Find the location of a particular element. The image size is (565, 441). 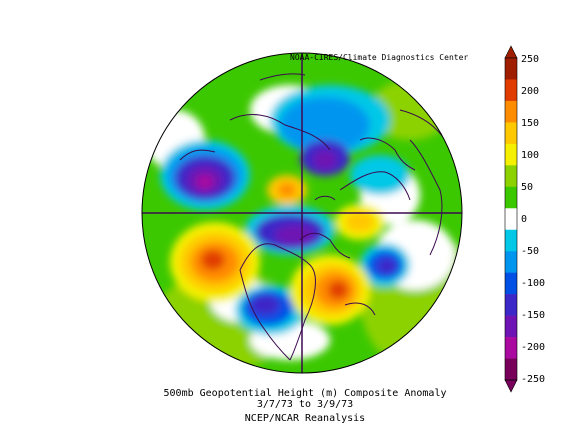

colorbar is located at coordinates (511, 219).